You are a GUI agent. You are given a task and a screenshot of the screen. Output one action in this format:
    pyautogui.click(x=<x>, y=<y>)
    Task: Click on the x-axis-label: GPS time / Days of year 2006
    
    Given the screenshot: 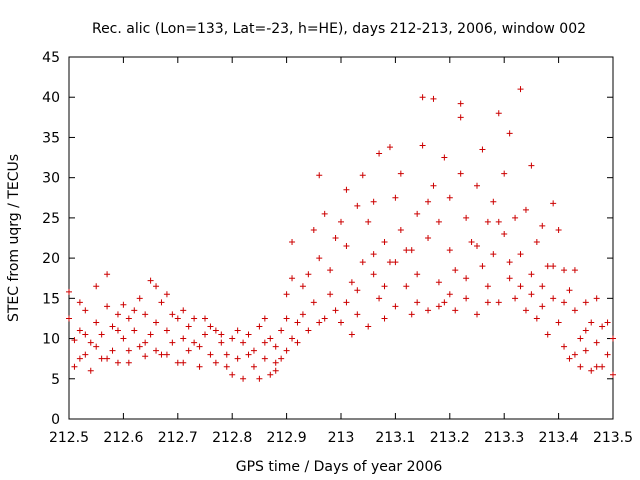 What is the action you would take?
    pyautogui.click(x=339, y=467)
    